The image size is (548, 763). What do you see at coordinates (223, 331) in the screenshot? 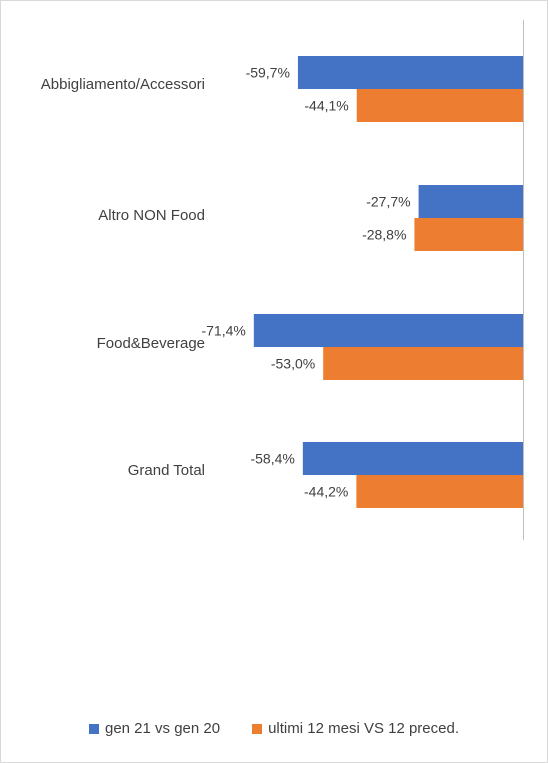
I see `data-label-series-1: -71,4%` at bounding box center [223, 331].